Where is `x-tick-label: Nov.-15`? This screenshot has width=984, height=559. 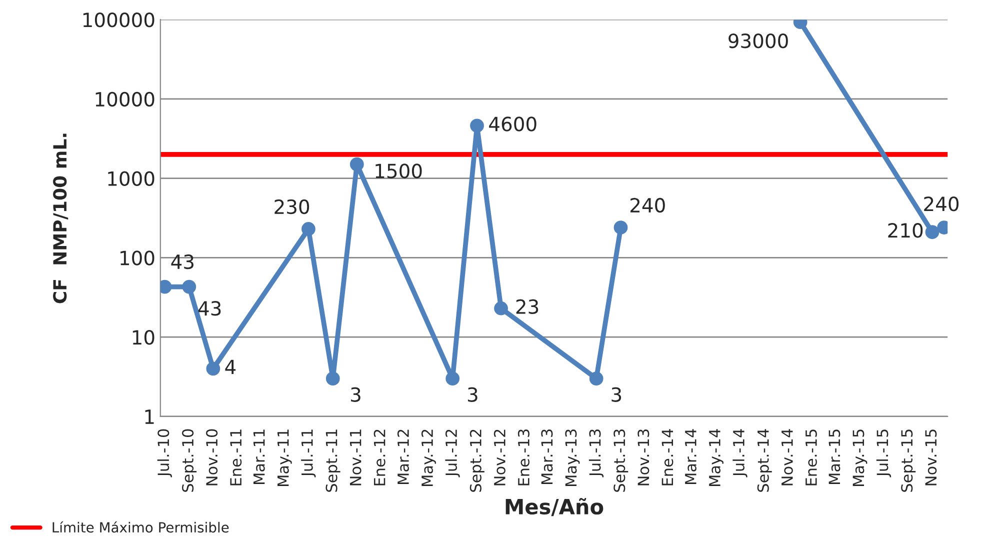
x-tick-label: Nov.-15 is located at coordinates (931, 458).